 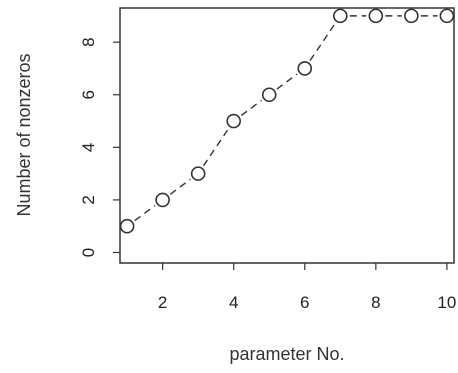 What do you see at coordinates (24, 134) in the screenshot?
I see `y-axis-label: Number of nonzeros` at bounding box center [24, 134].